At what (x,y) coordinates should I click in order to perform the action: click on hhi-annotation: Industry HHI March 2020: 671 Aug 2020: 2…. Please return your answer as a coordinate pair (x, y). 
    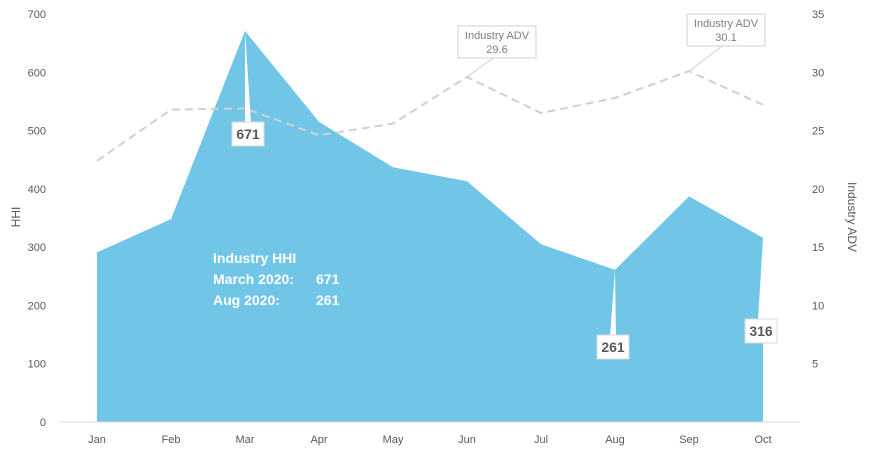
    Looking at the image, I should click on (276, 279).